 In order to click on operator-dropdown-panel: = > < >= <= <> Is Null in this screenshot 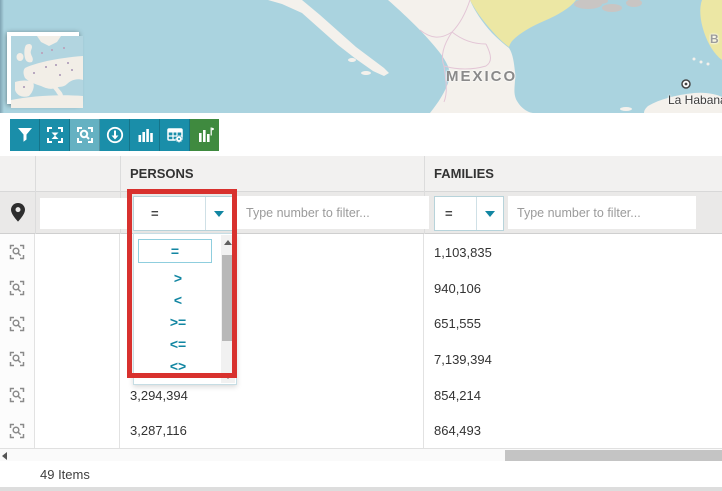, I will do `click(185, 309)`.